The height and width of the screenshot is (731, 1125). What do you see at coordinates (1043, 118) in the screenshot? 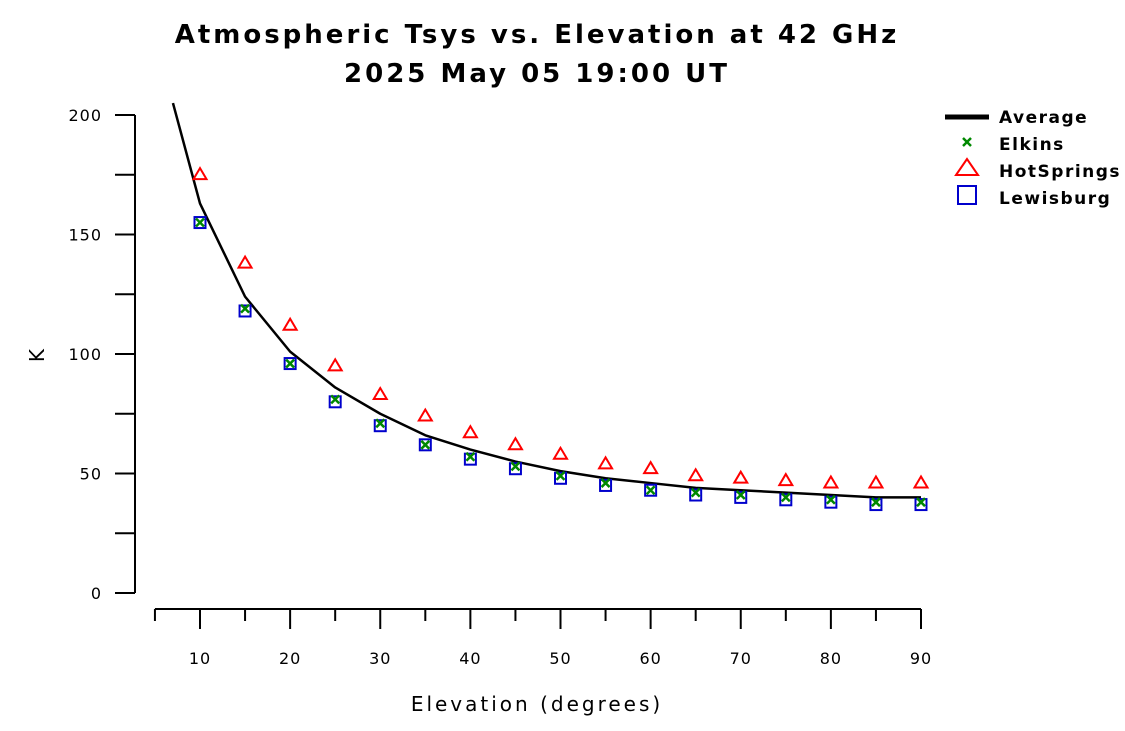
I see `legend-label: Average` at bounding box center [1043, 118].